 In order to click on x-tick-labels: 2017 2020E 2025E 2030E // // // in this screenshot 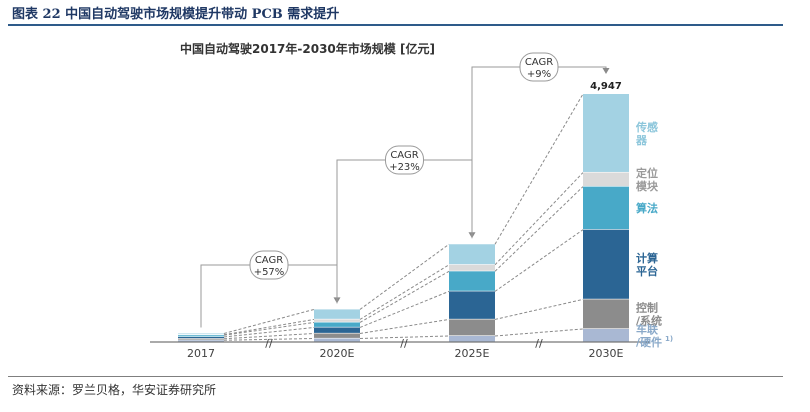, I will do `click(405, 348)`.